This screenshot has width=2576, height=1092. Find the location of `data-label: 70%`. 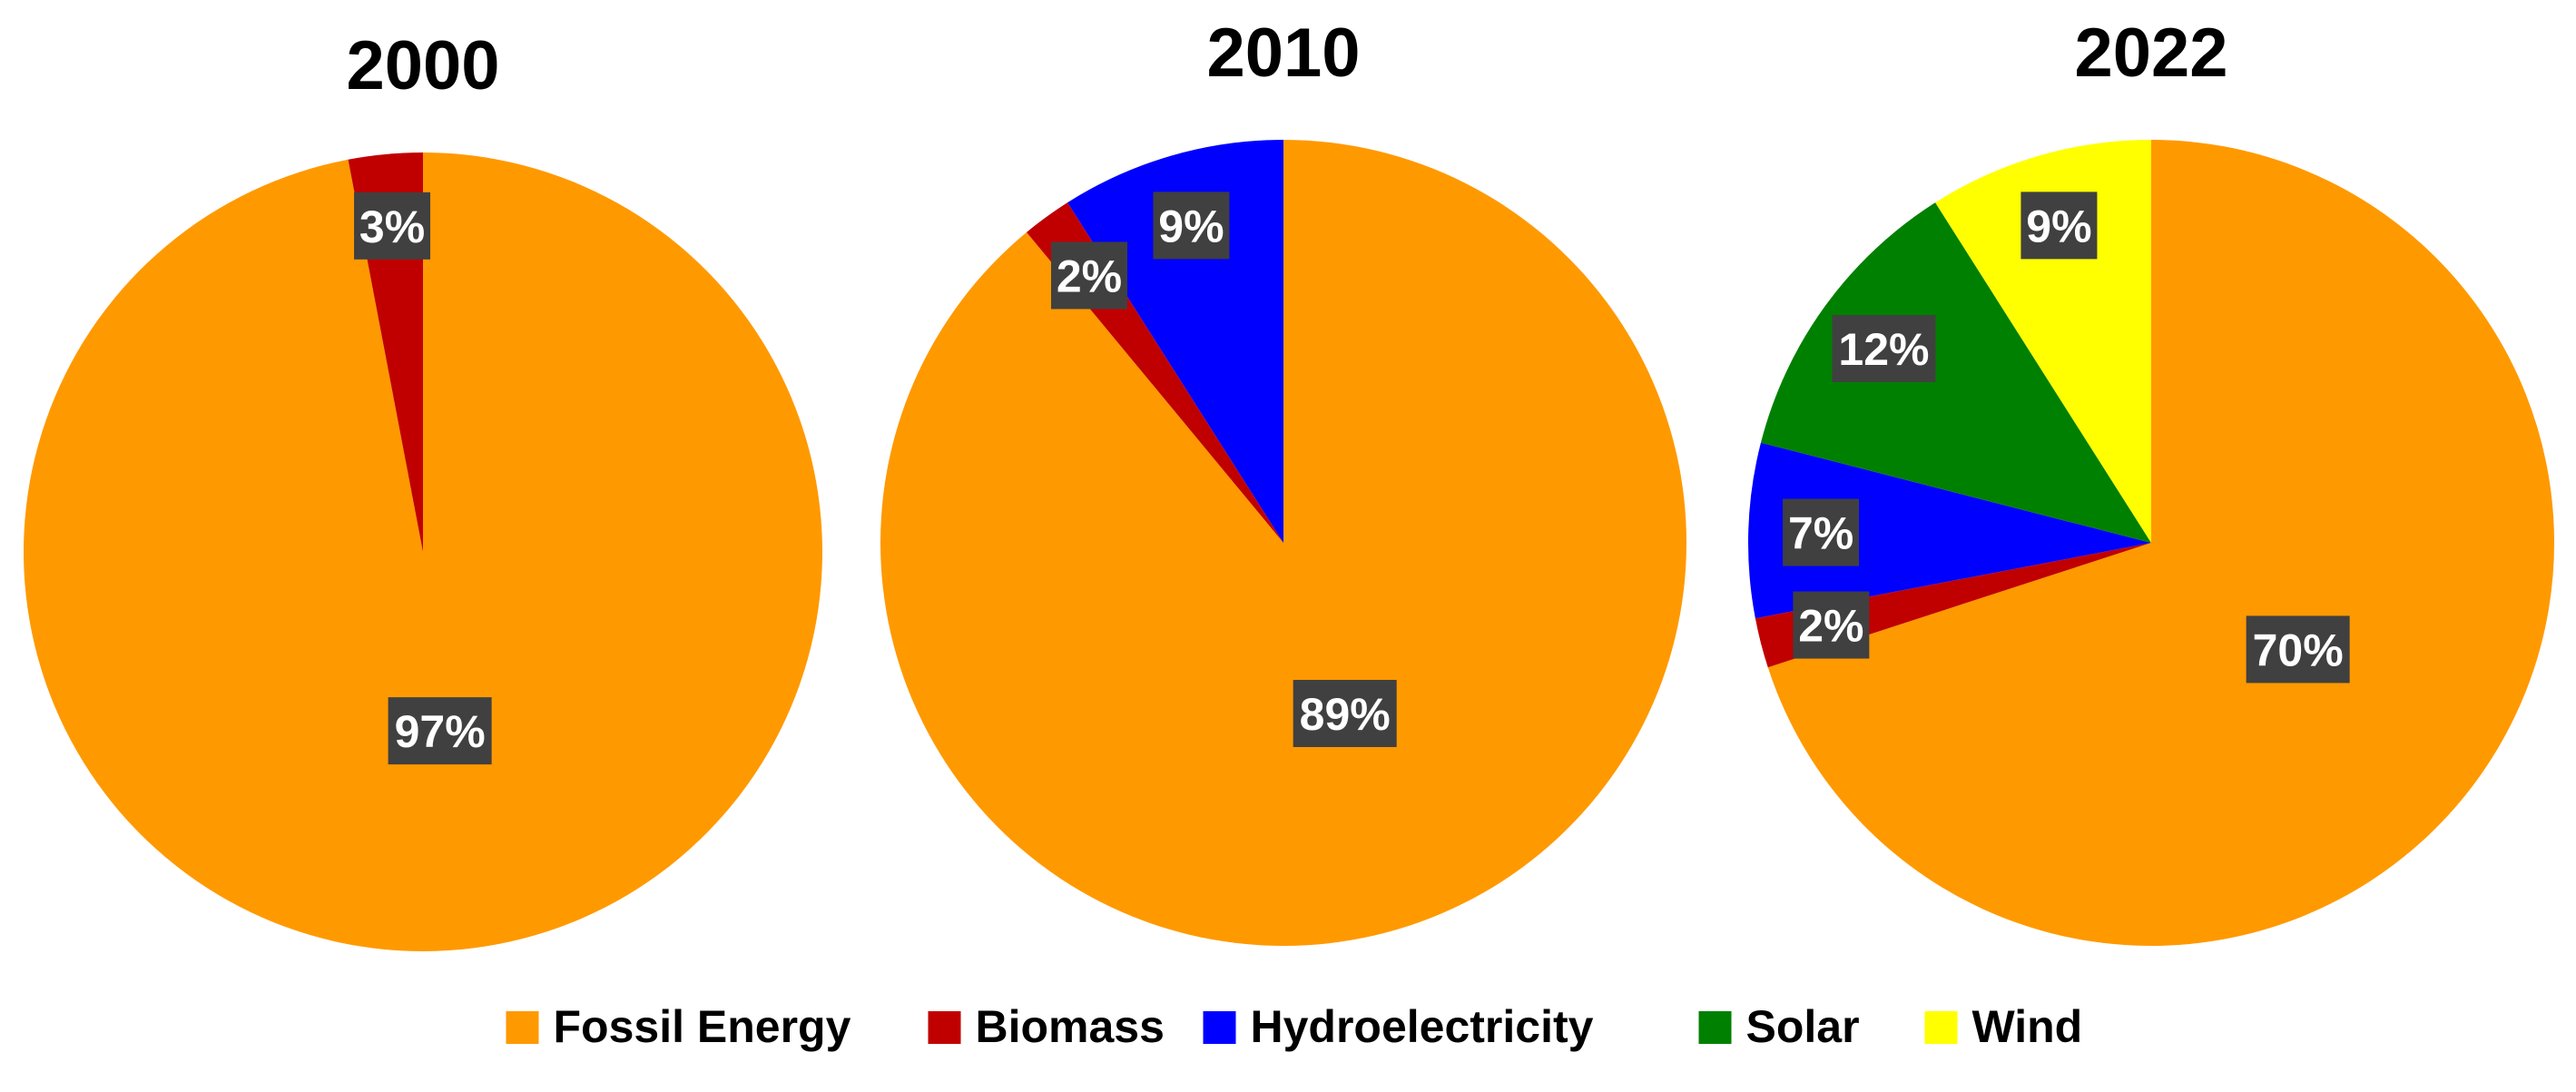

data-label: 70% is located at coordinates (2298, 649).